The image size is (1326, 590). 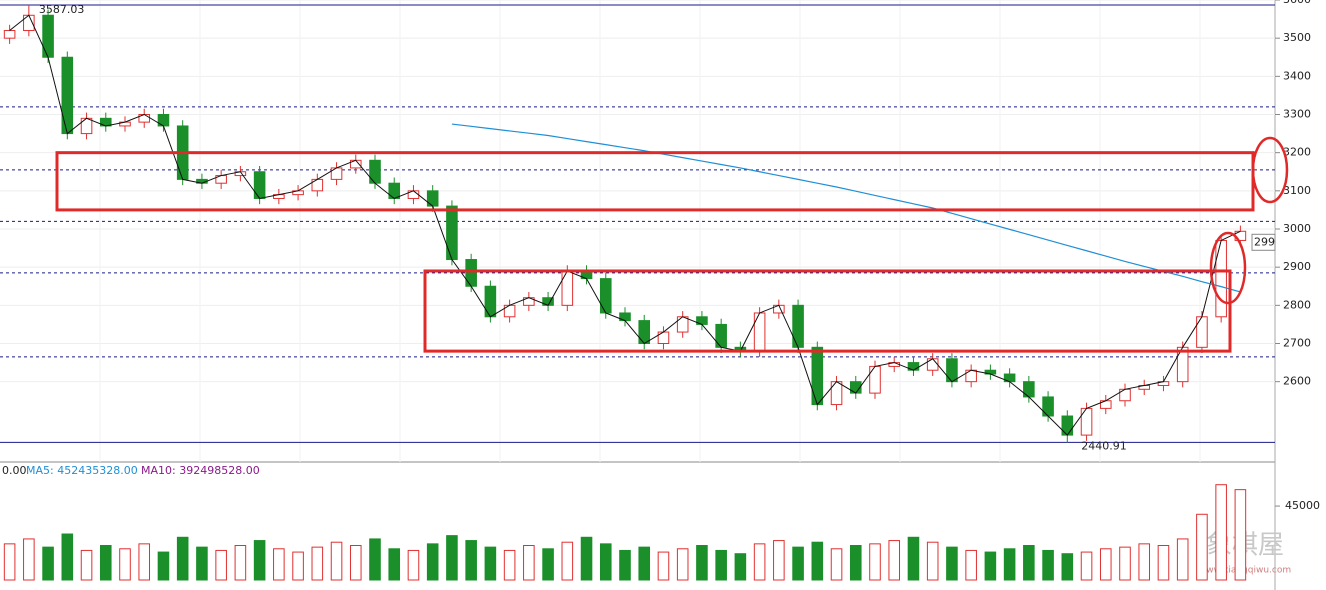 What do you see at coordinates (62, 9) in the screenshot?
I see `high-label: 3587.03` at bounding box center [62, 9].